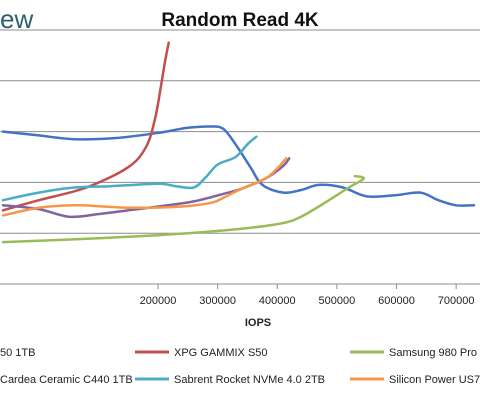 The width and height of the screenshot is (480, 401). Describe the element at coordinates (17, 353) in the screenshot. I see `legend-label-0: 50 1TB` at that location.